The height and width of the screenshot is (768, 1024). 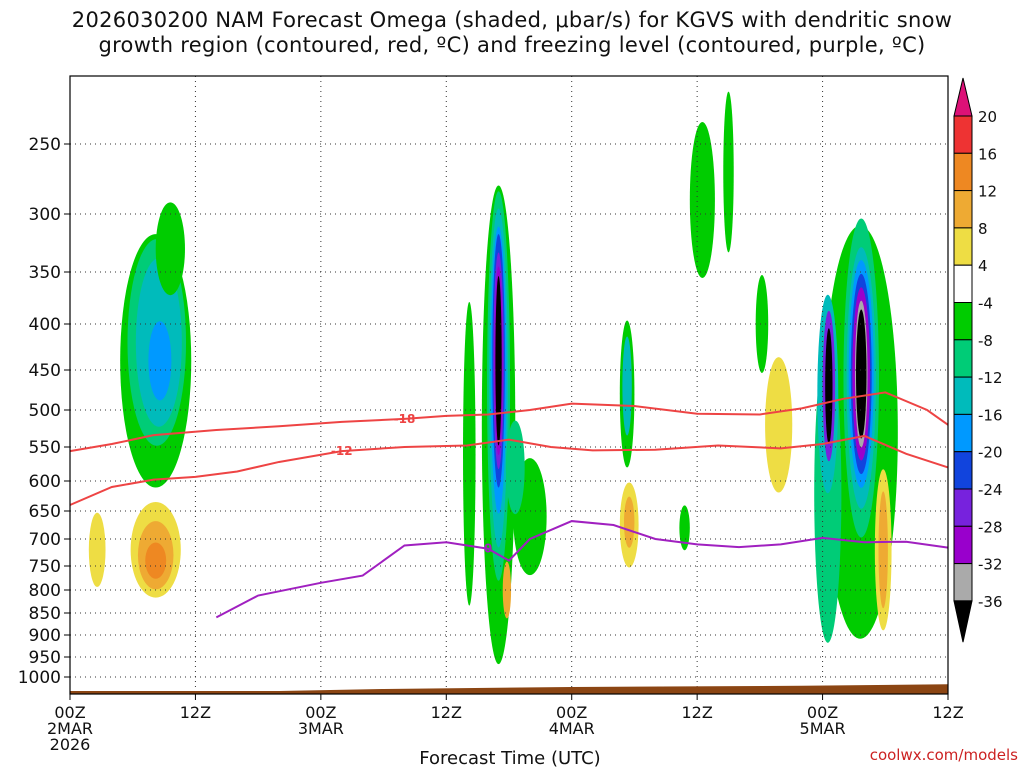 What do you see at coordinates (69, 712) in the screenshot?
I see `x-tick-label-0-1: 00Z` at bounding box center [69, 712].